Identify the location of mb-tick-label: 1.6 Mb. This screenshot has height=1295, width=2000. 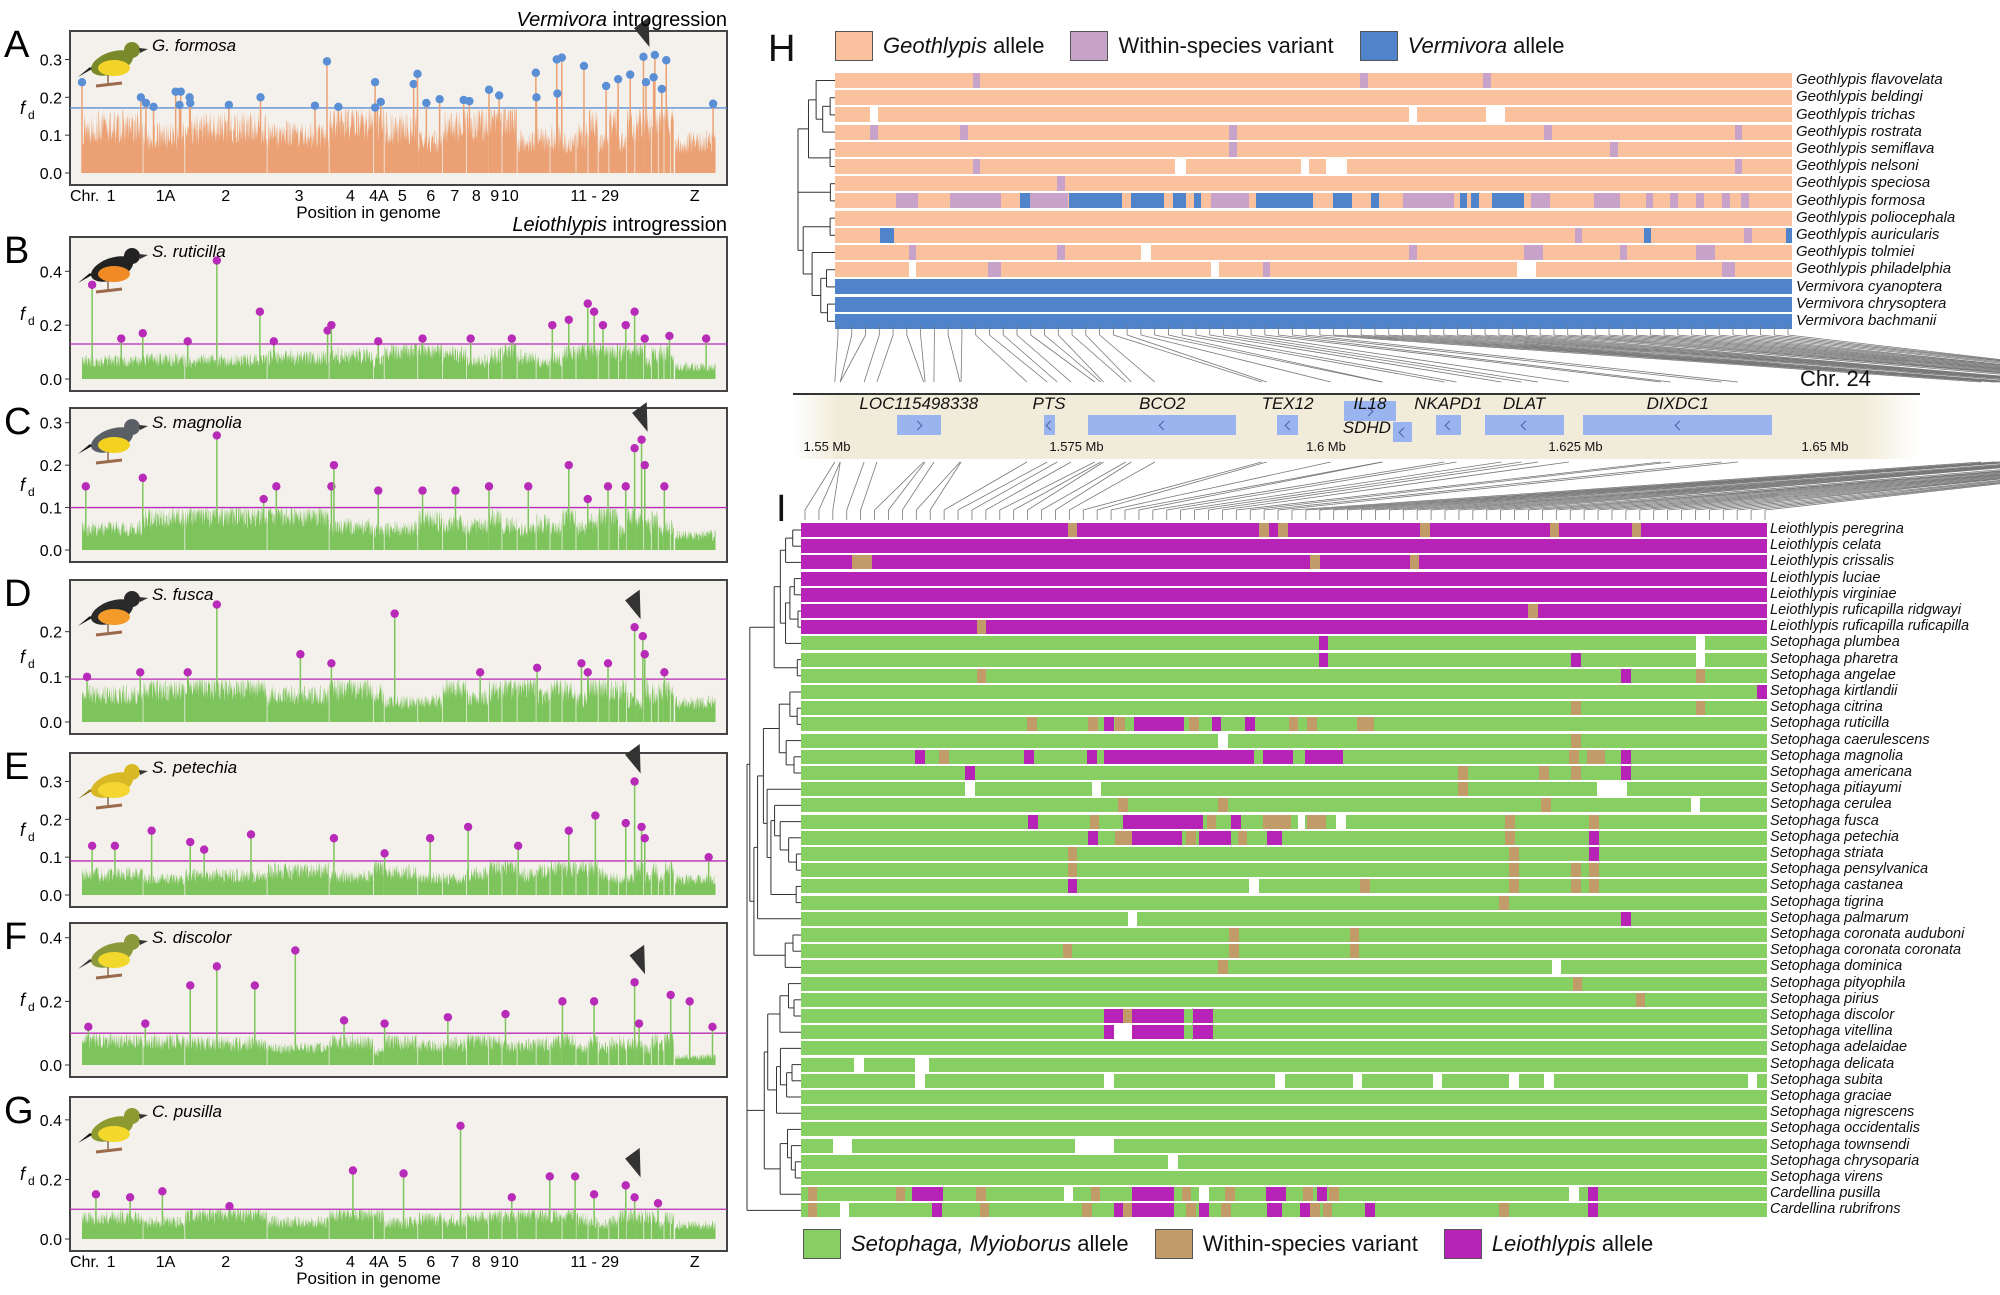
(1326, 446).